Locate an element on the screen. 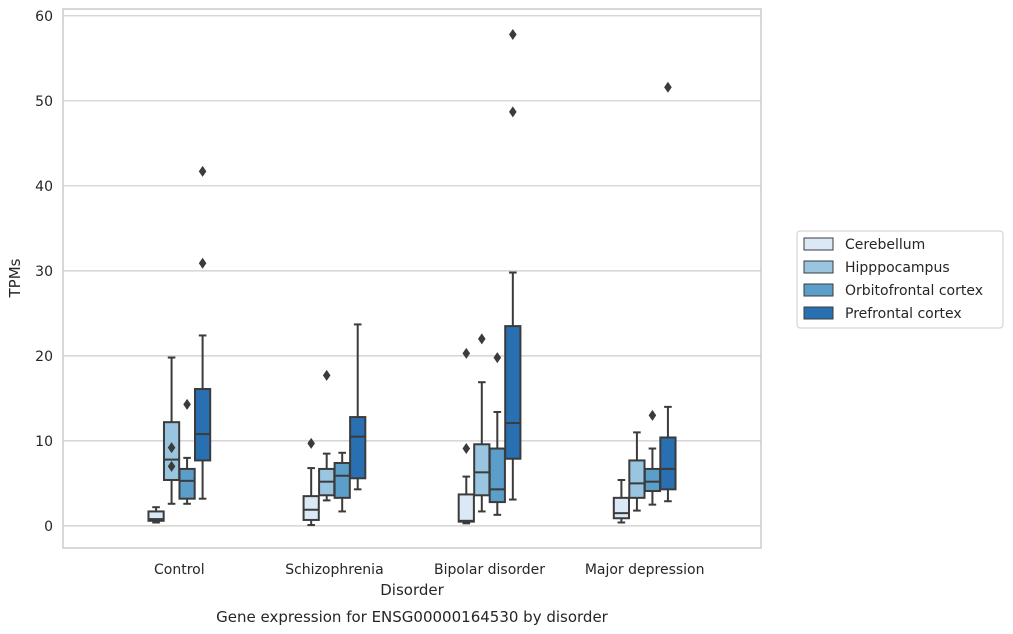 The image size is (1013, 634). y-tick-30: 30 is located at coordinates (44, 272).